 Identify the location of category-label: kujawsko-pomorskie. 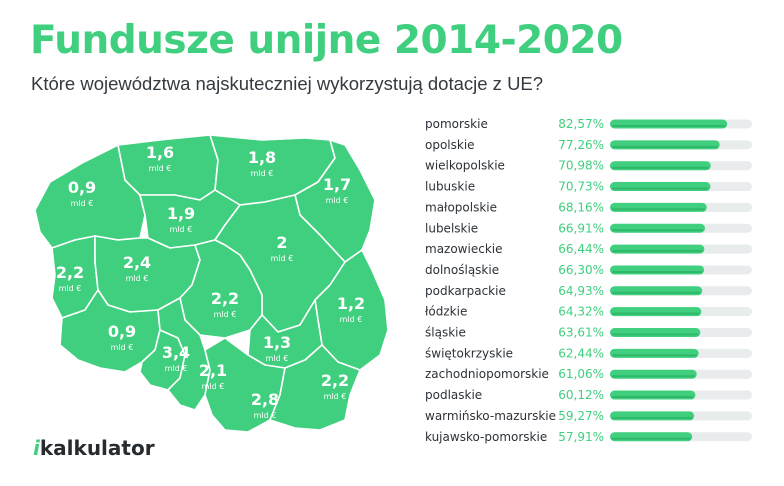
(486, 437).